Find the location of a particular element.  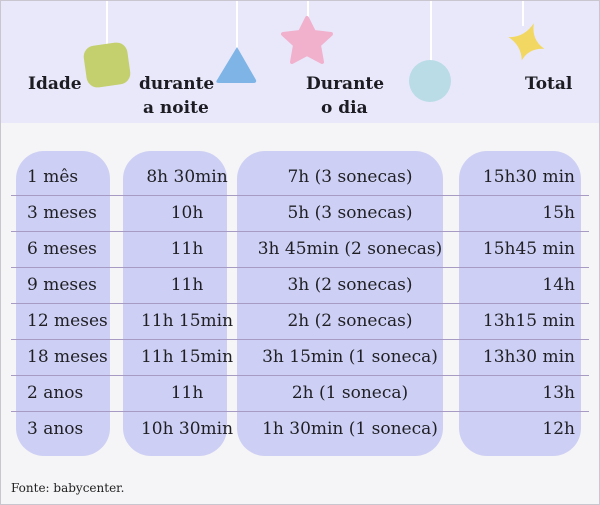

cell-total: 15h is located at coordinates (558, 213).